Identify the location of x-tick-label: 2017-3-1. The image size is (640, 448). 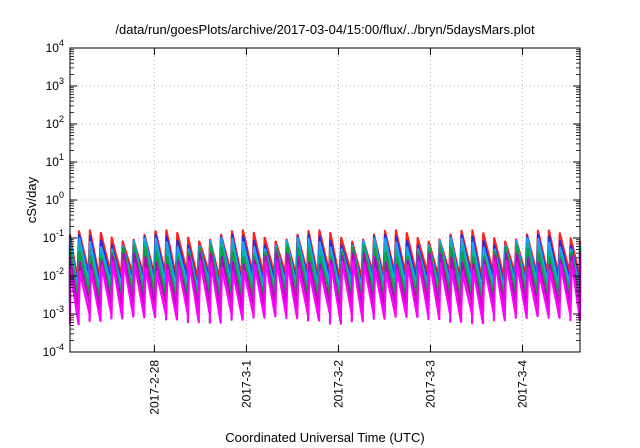
(246, 384).